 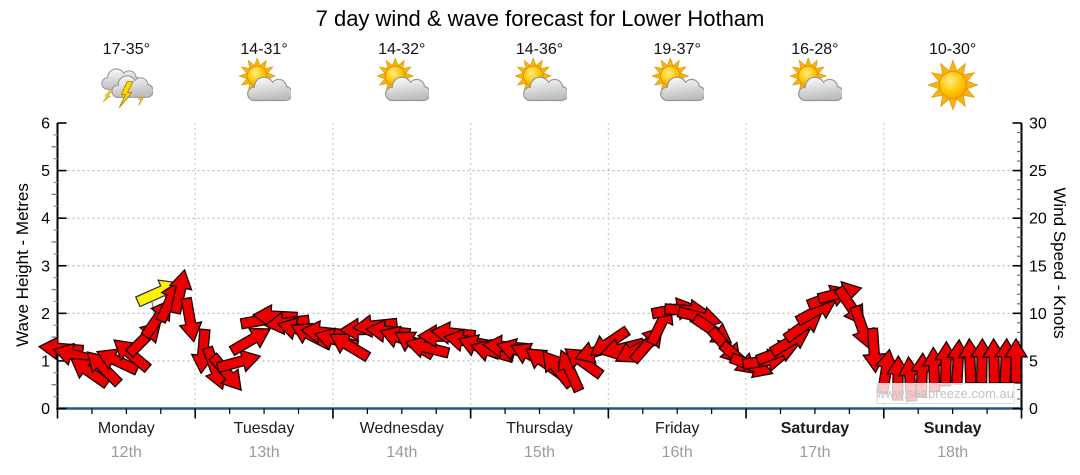 What do you see at coordinates (264, 452) in the screenshot?
I see `day-date: 13th` at bounding box center [264, 452].